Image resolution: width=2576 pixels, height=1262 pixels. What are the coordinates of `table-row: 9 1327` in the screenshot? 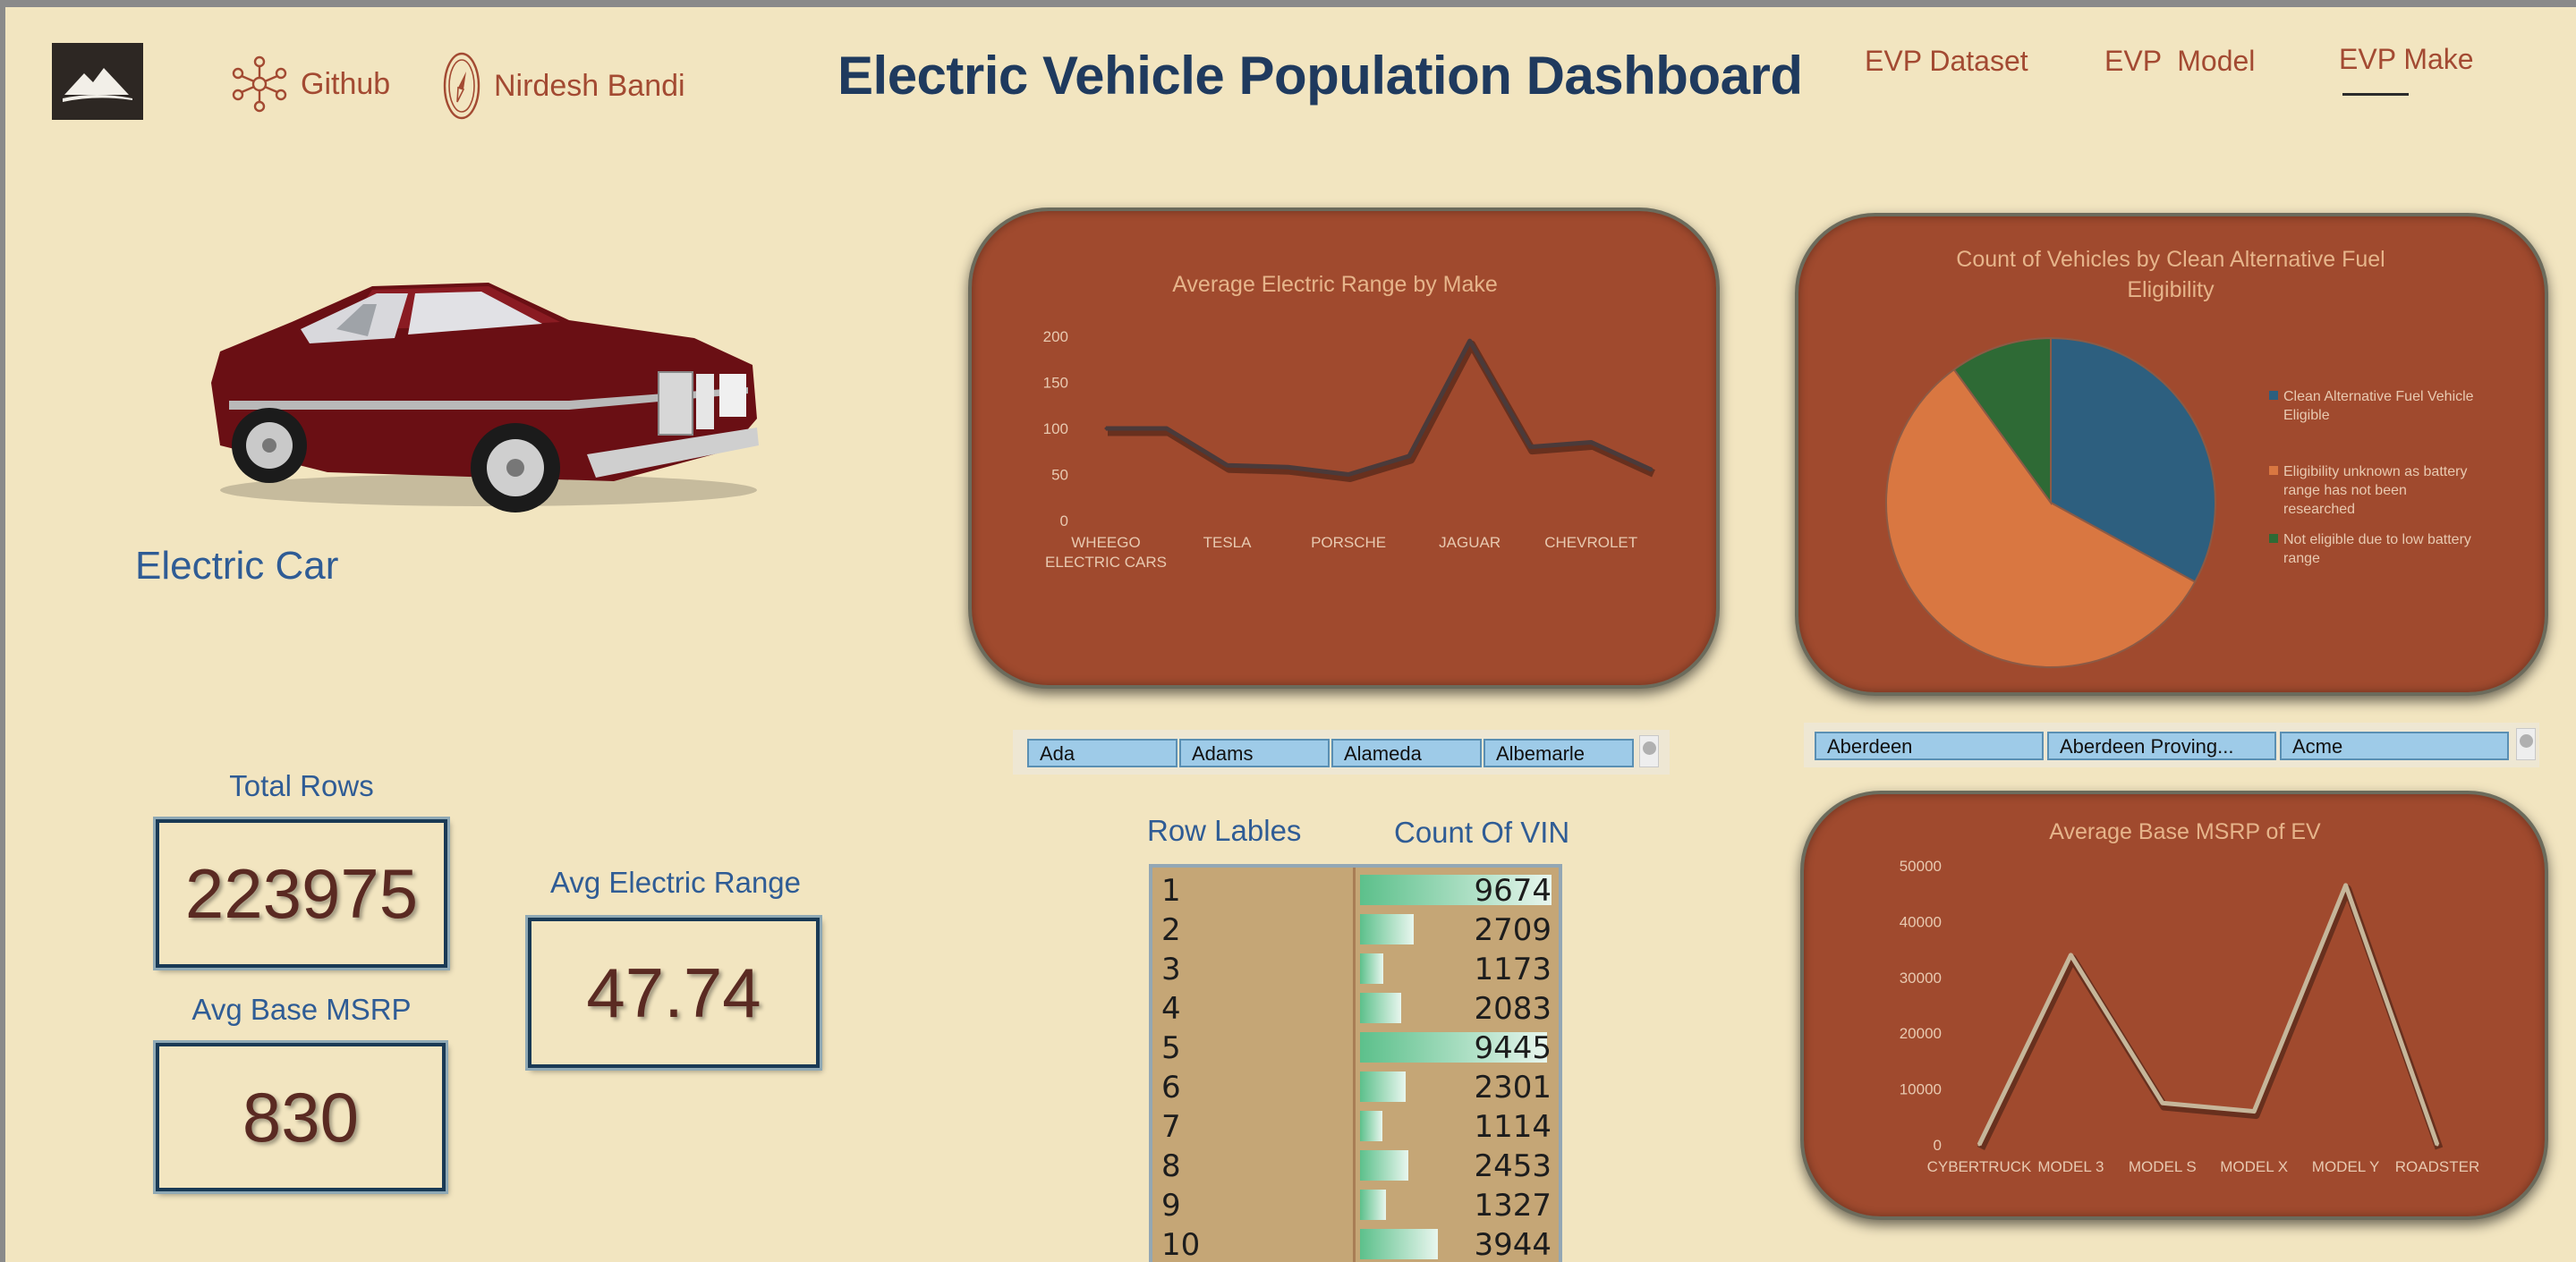 It's located at (1355, 1204).